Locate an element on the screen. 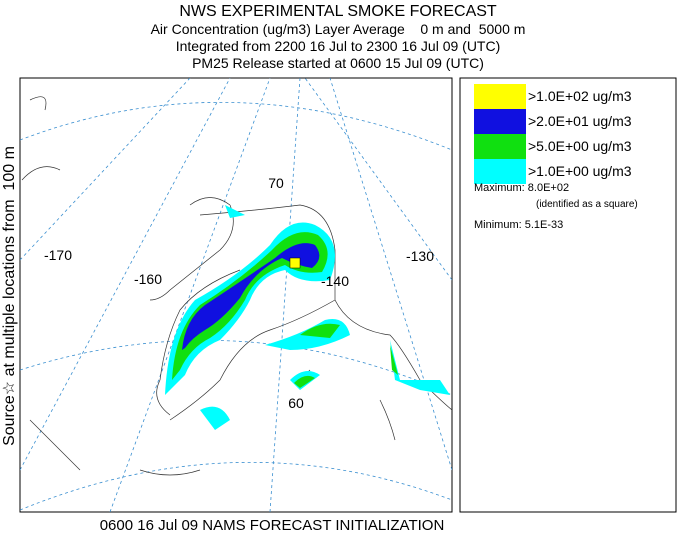  lat-label: 60 is located at coordinates (296, 403).